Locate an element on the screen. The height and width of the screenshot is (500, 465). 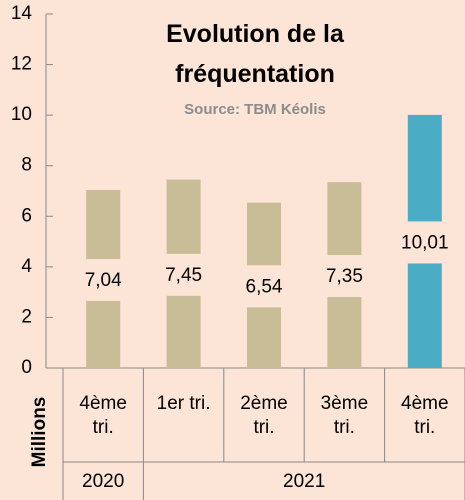
y-tick-label: 10 is located at coordinates (21, 114).